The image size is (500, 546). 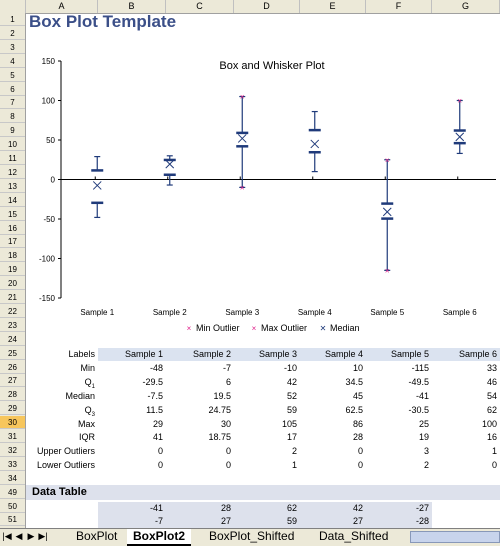 I want to click on value-cell: 45, so click(x=357, y=395).